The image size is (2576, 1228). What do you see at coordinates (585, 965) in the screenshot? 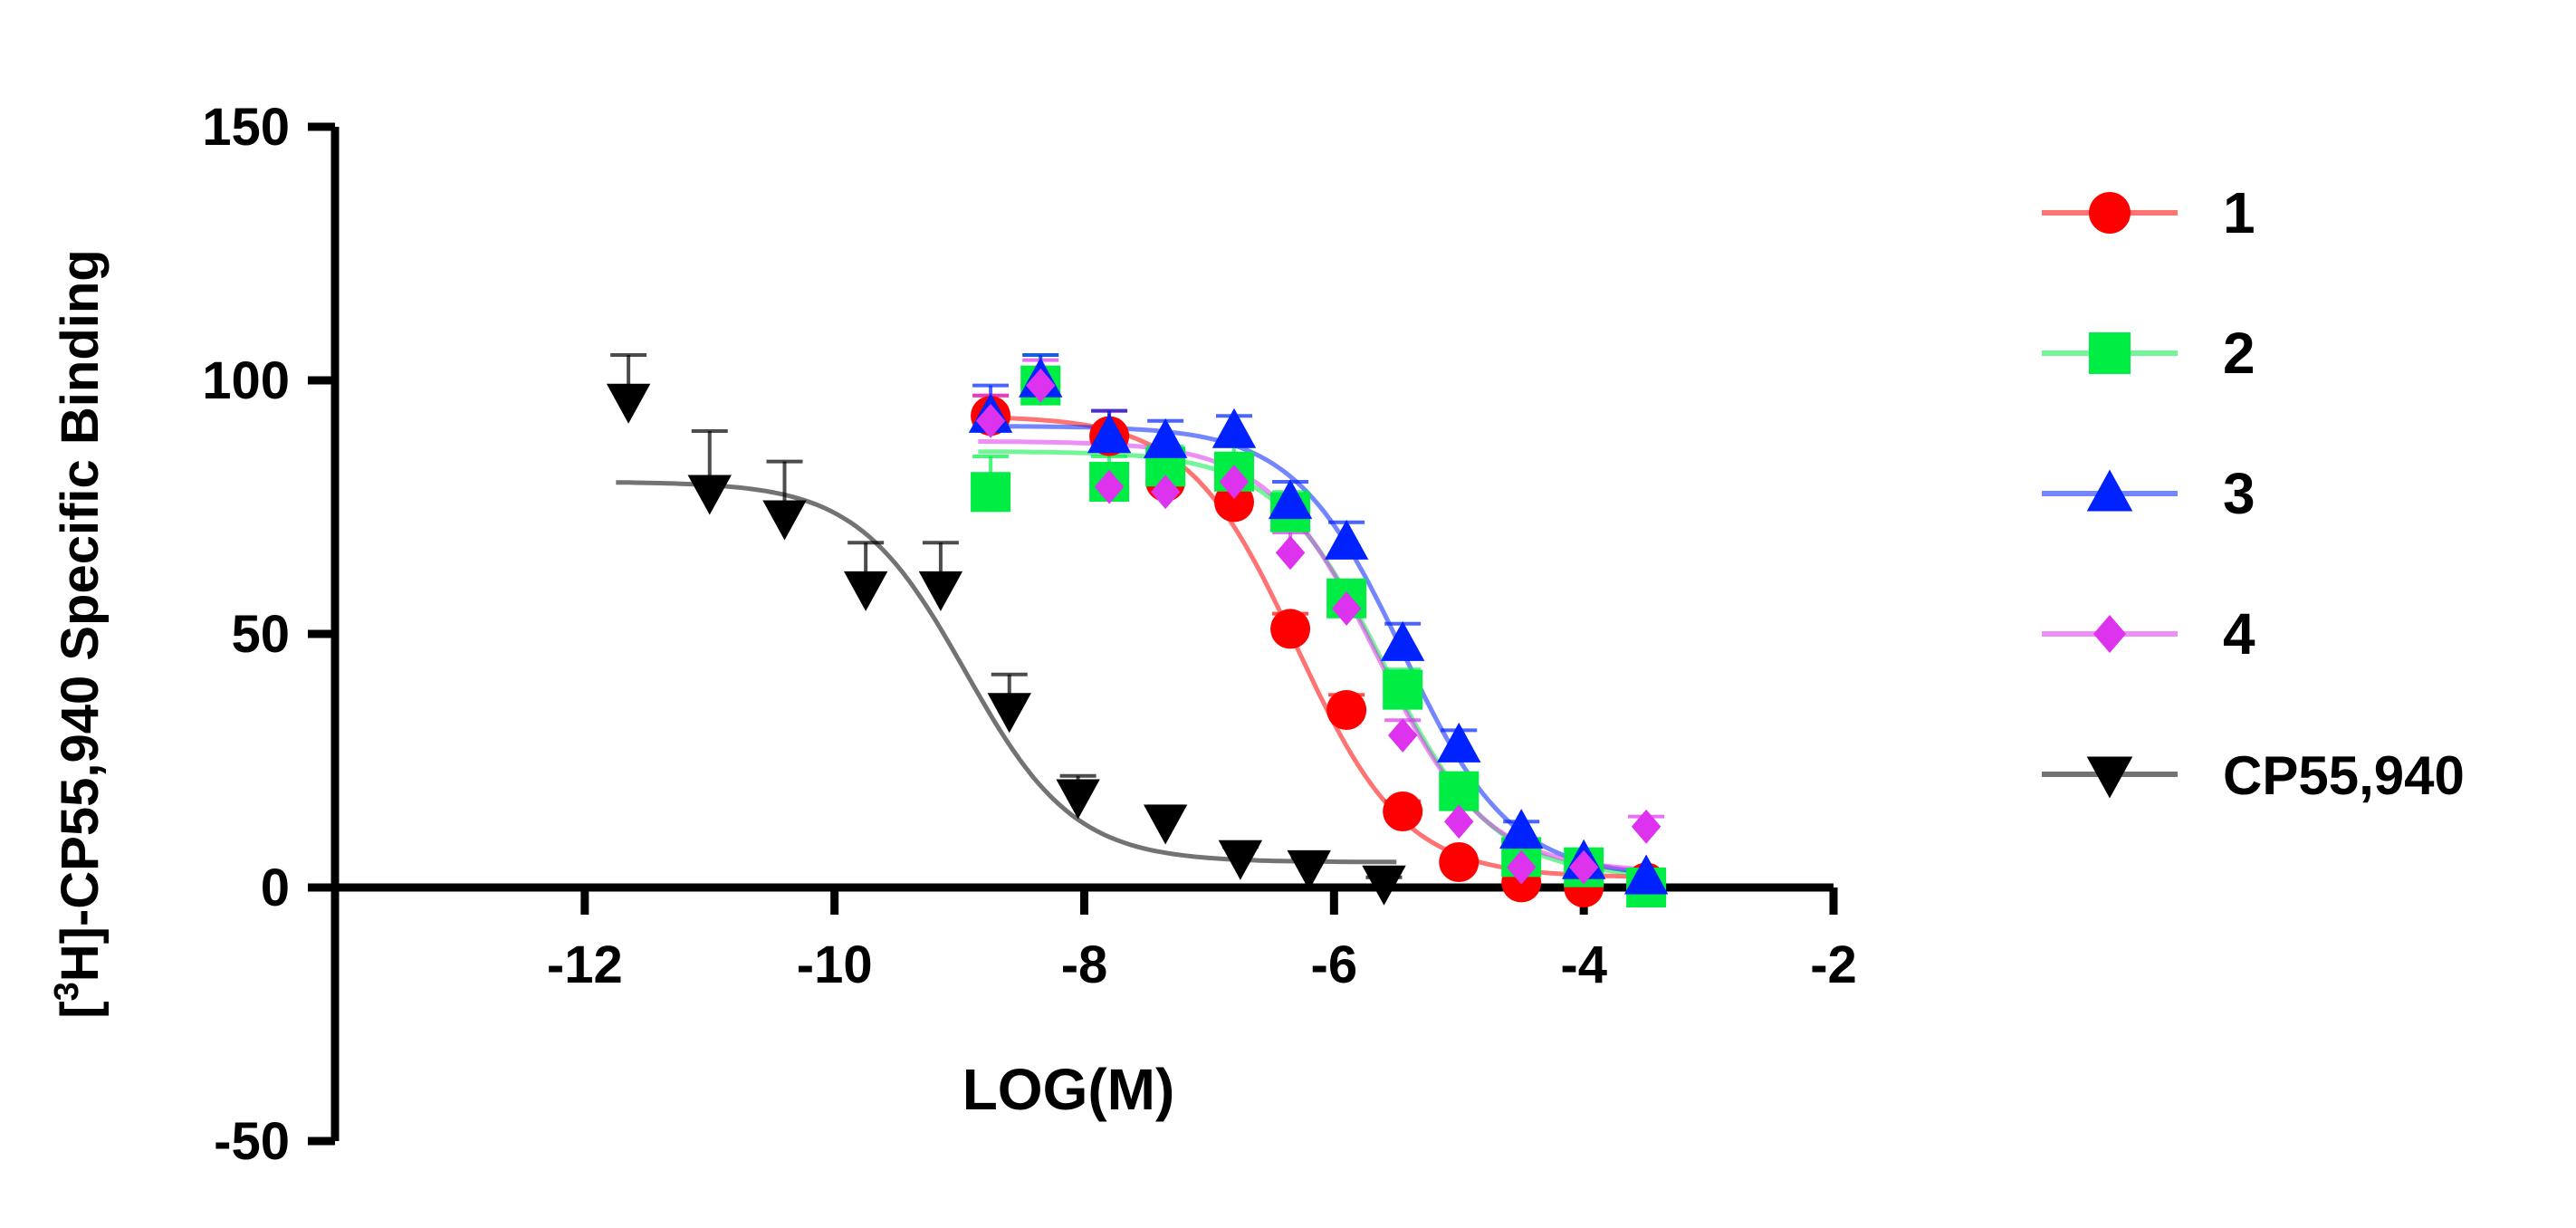
I see `x-tick-label: -12` at bounding box center [585, 965].